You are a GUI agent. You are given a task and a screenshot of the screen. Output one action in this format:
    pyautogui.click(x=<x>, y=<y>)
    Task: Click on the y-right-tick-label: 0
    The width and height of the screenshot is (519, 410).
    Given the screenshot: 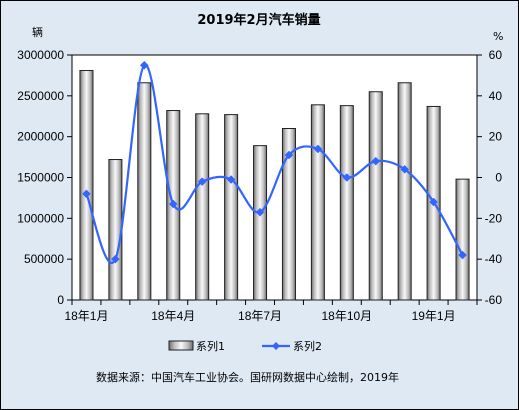 What is the action you would take?
    pyautogui.click(x=498, y=178)
    